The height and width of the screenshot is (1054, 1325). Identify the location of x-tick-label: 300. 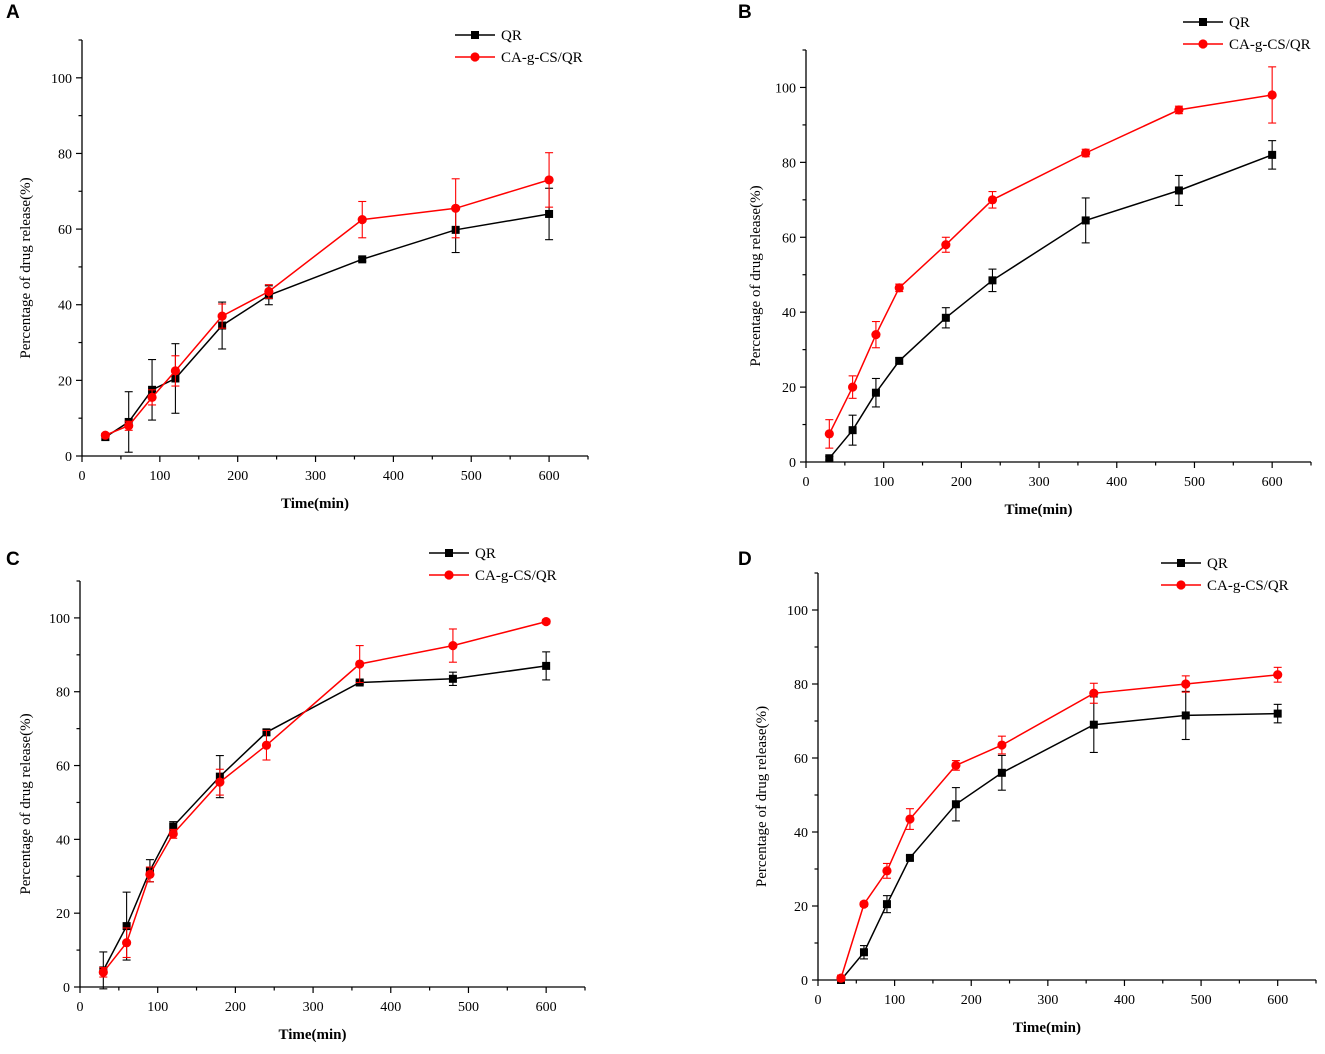
(1047, 1000).